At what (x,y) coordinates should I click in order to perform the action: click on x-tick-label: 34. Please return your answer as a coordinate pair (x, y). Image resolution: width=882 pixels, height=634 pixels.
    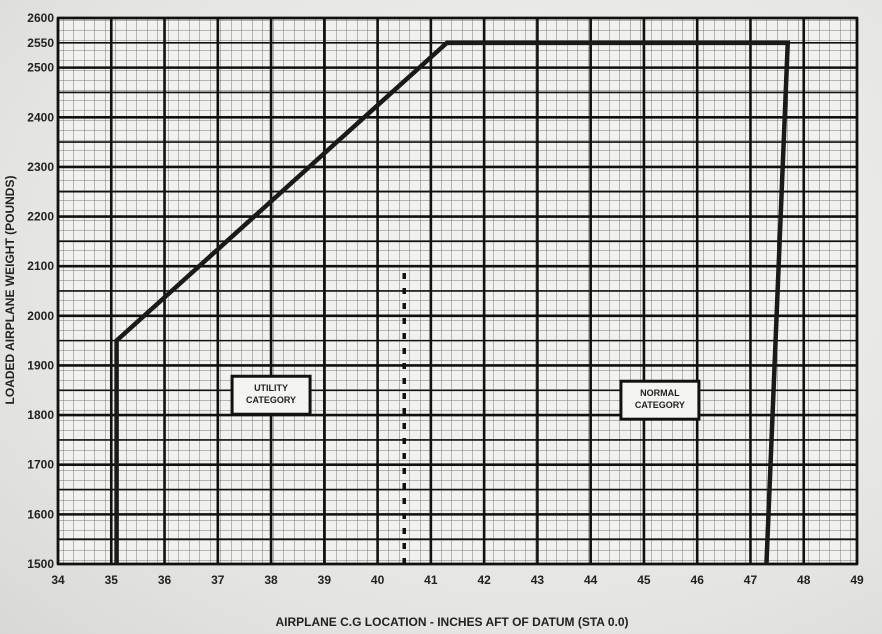
    Looking at the image, I should click on (58, 580).